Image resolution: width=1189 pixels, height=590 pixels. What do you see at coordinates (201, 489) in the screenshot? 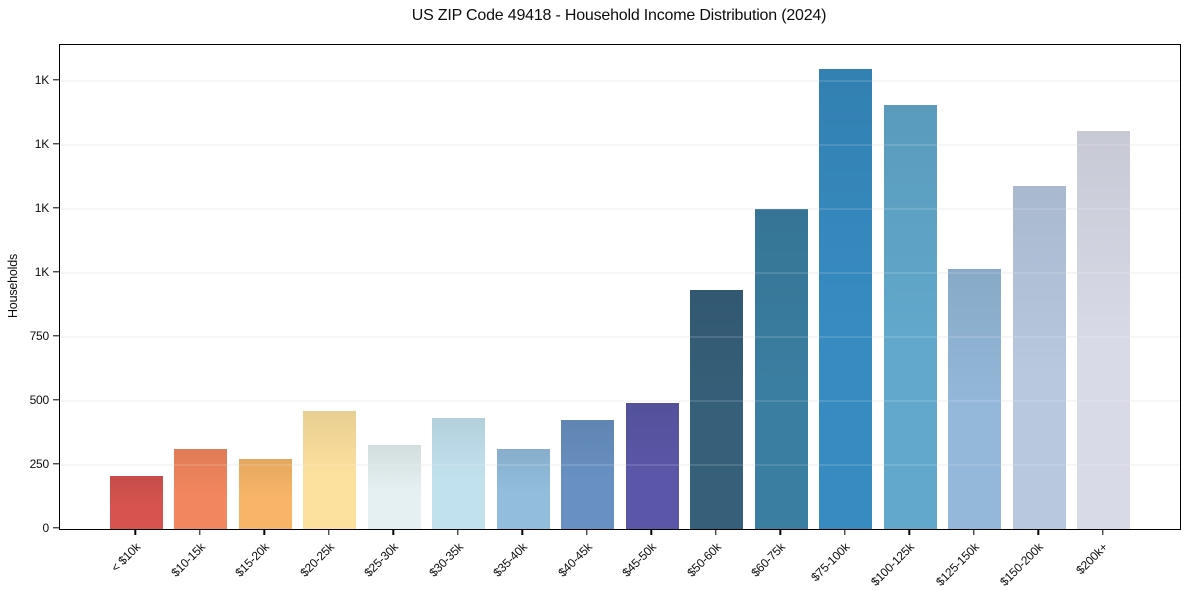
I see `bar-10-15k` at bounding box center [201, 489].